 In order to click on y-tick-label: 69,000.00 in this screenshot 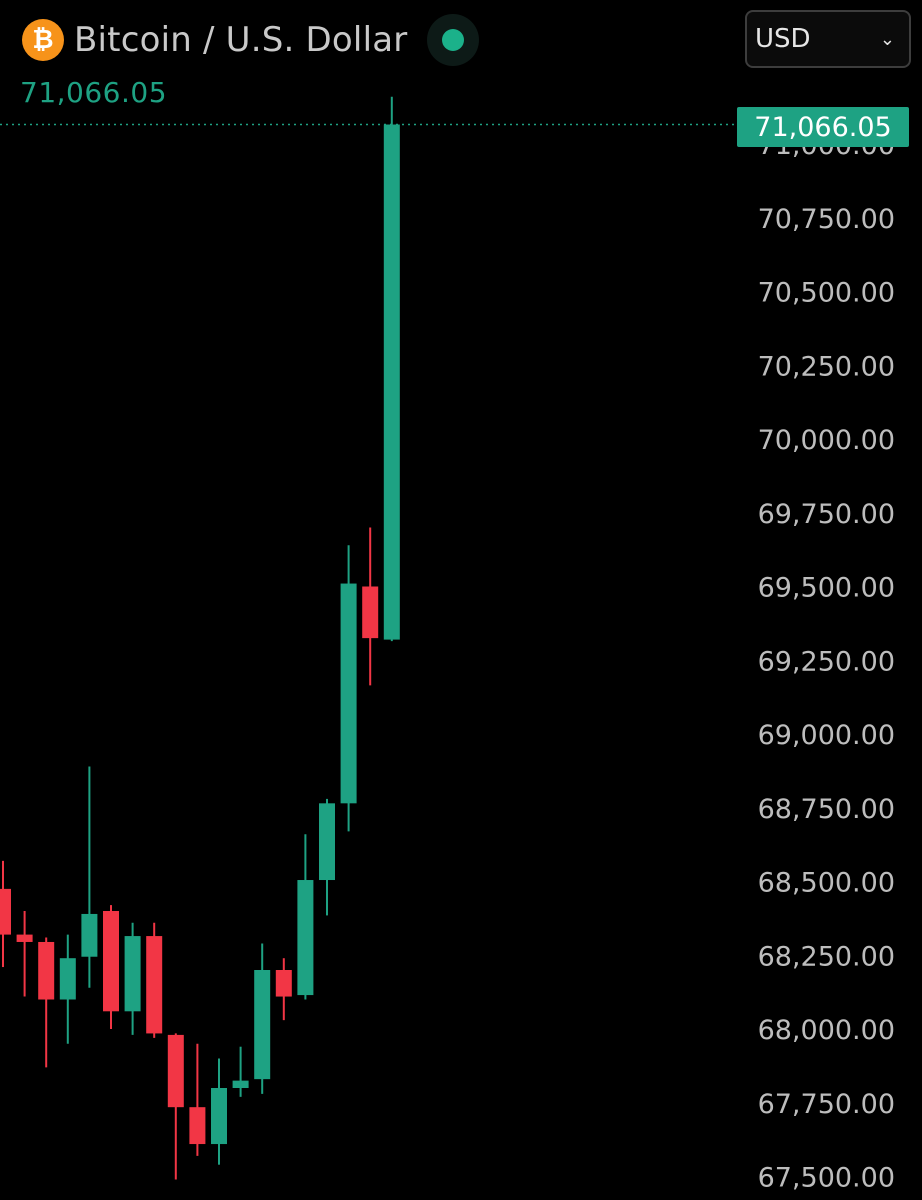, I will do `click(826, 735)`.